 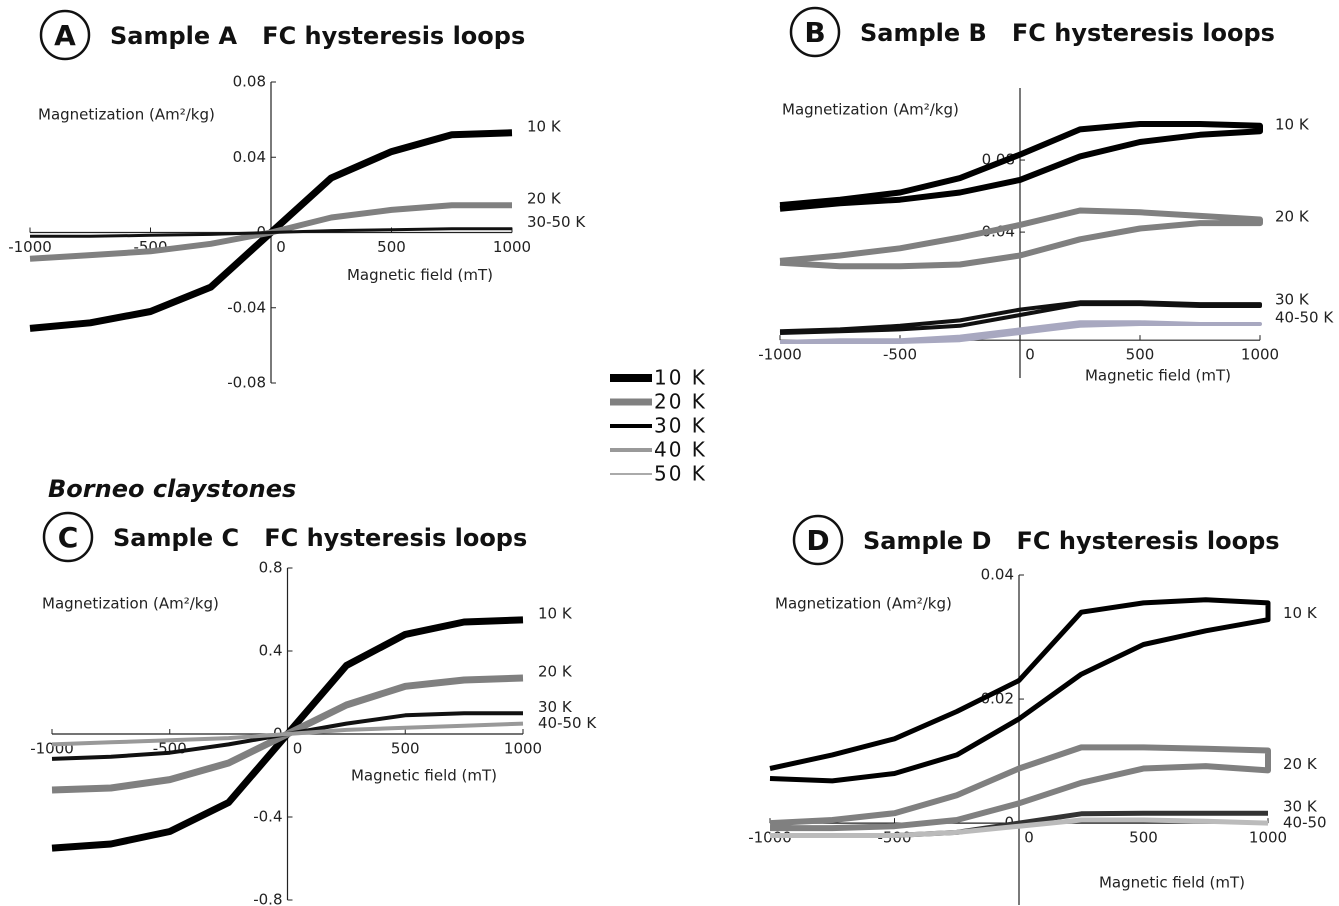 What do you see at coordinates (320, 538) in the screenshot?
I see `chart-title: Sample C FC hysteresis loops` at bounding box center [320, 538].